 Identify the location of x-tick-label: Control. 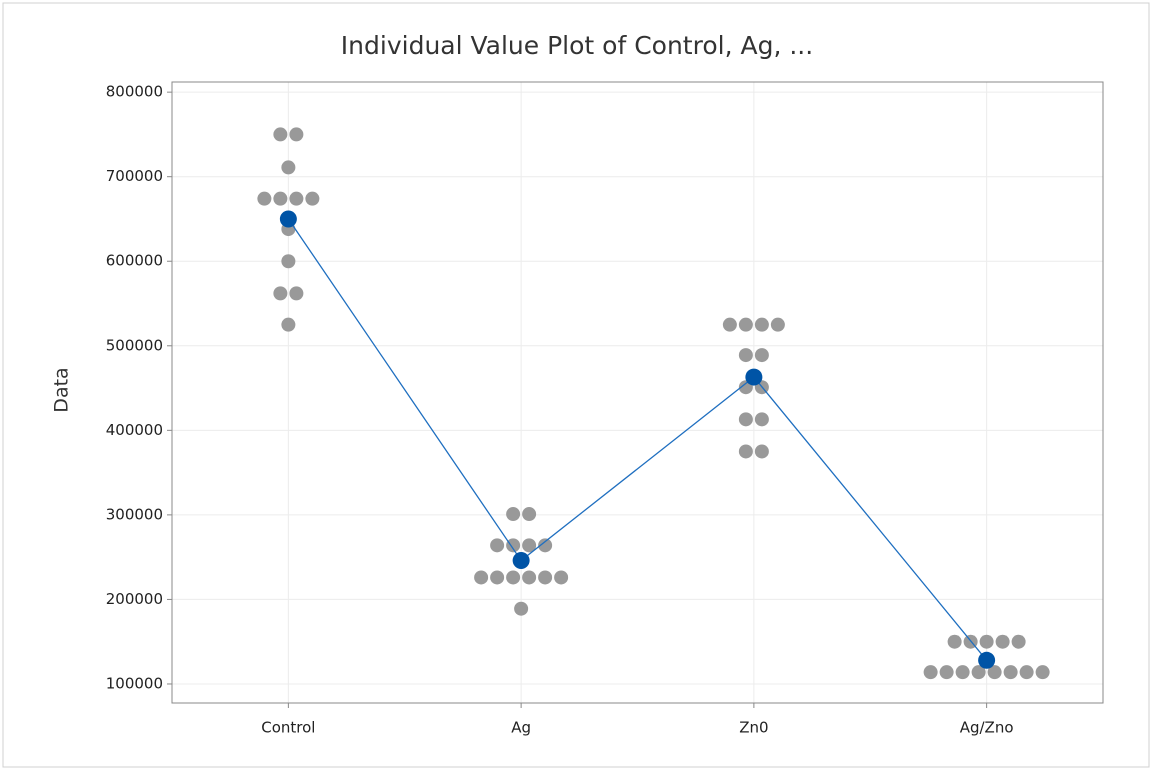
(288, 728).